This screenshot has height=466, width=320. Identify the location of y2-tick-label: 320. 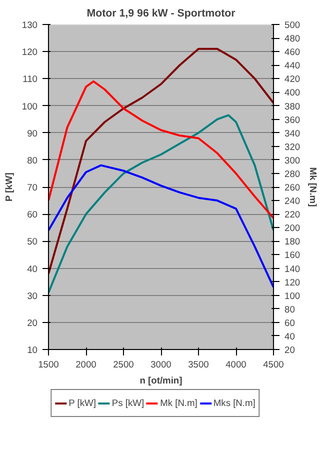
(292, 147).